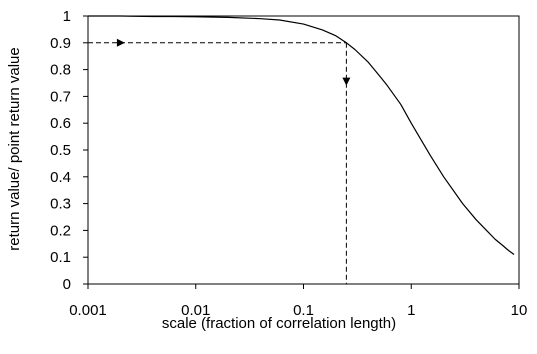 The image size is (537, 354). Describe the element at coordinates (60, 177) in the screenshot. I see `y-tick-label: 0.4` at that location.